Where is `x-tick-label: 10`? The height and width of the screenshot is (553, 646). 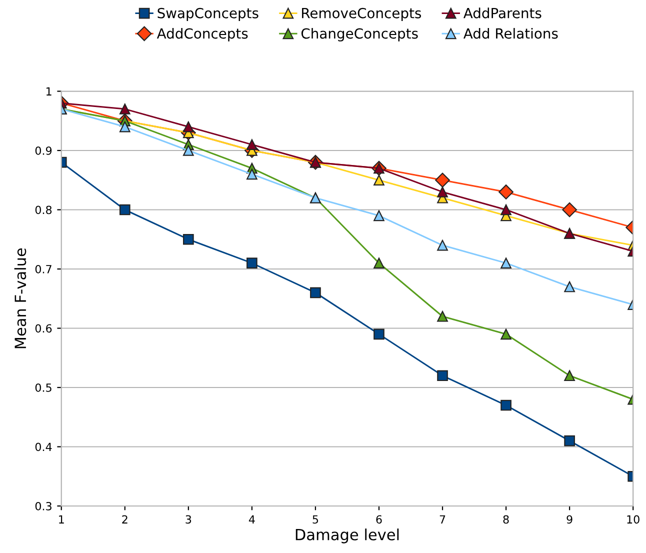
x-tick-label: 10 is located at coordinates (633, 519).